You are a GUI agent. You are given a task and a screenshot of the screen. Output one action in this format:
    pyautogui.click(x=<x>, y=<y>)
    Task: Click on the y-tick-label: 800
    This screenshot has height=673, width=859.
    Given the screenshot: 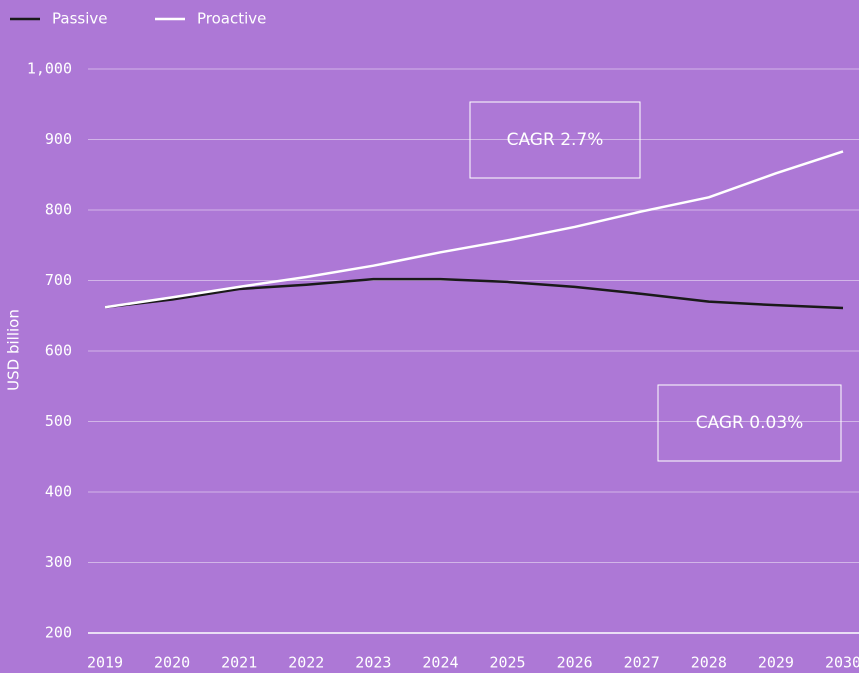 What is the action you would take?
    pyautogui.click(x=58, y=210)
    